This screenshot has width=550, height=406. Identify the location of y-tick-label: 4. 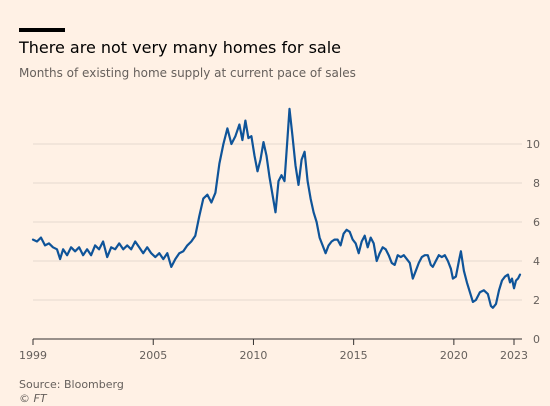
(536, 261).